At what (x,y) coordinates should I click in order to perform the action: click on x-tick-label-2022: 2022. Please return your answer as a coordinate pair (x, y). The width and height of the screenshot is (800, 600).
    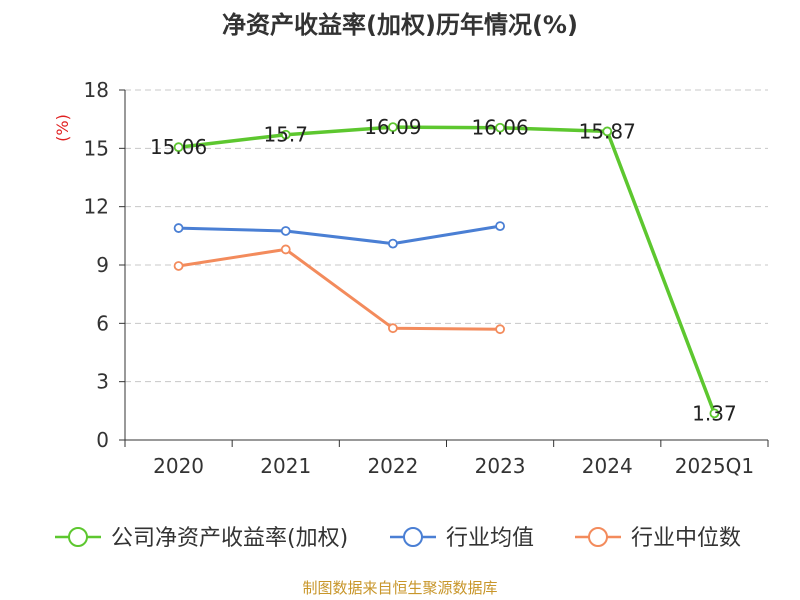
    Looking at the image, I should click on (392, 466).